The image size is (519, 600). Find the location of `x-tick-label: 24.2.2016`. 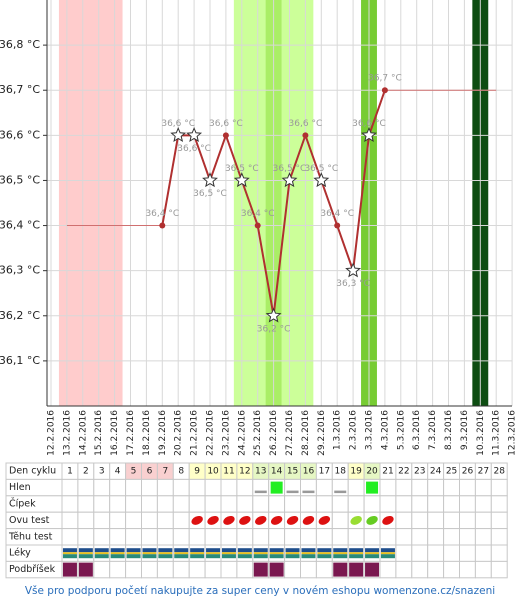

x-tick-label: 24.2.2016 is located at coordinates (242, 433).